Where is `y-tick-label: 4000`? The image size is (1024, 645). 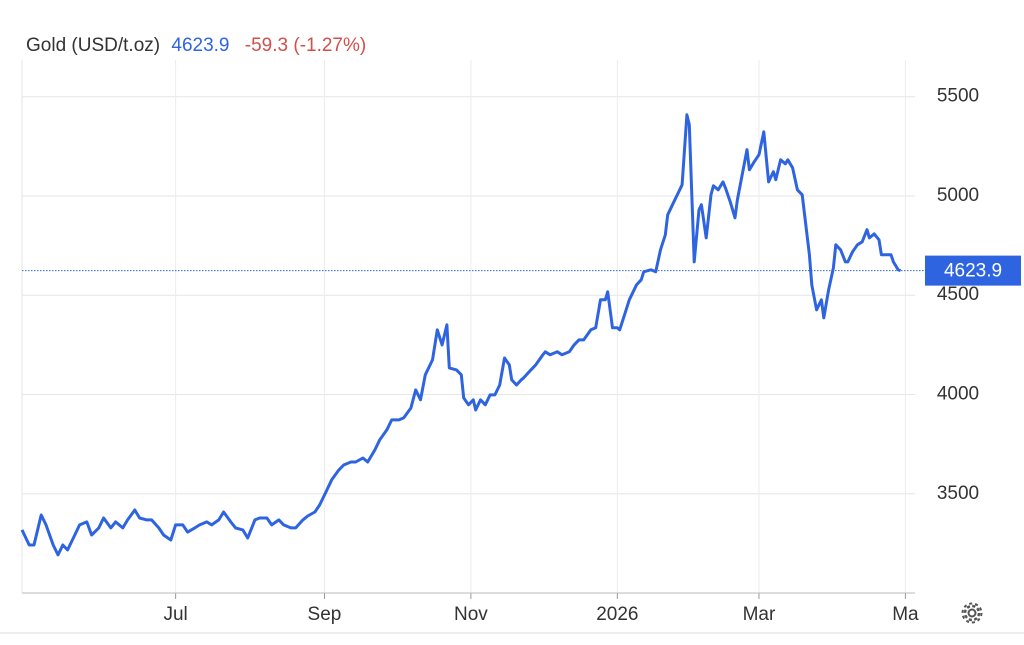 y-tick-label: 4000 is located at coordinates (958, 393).